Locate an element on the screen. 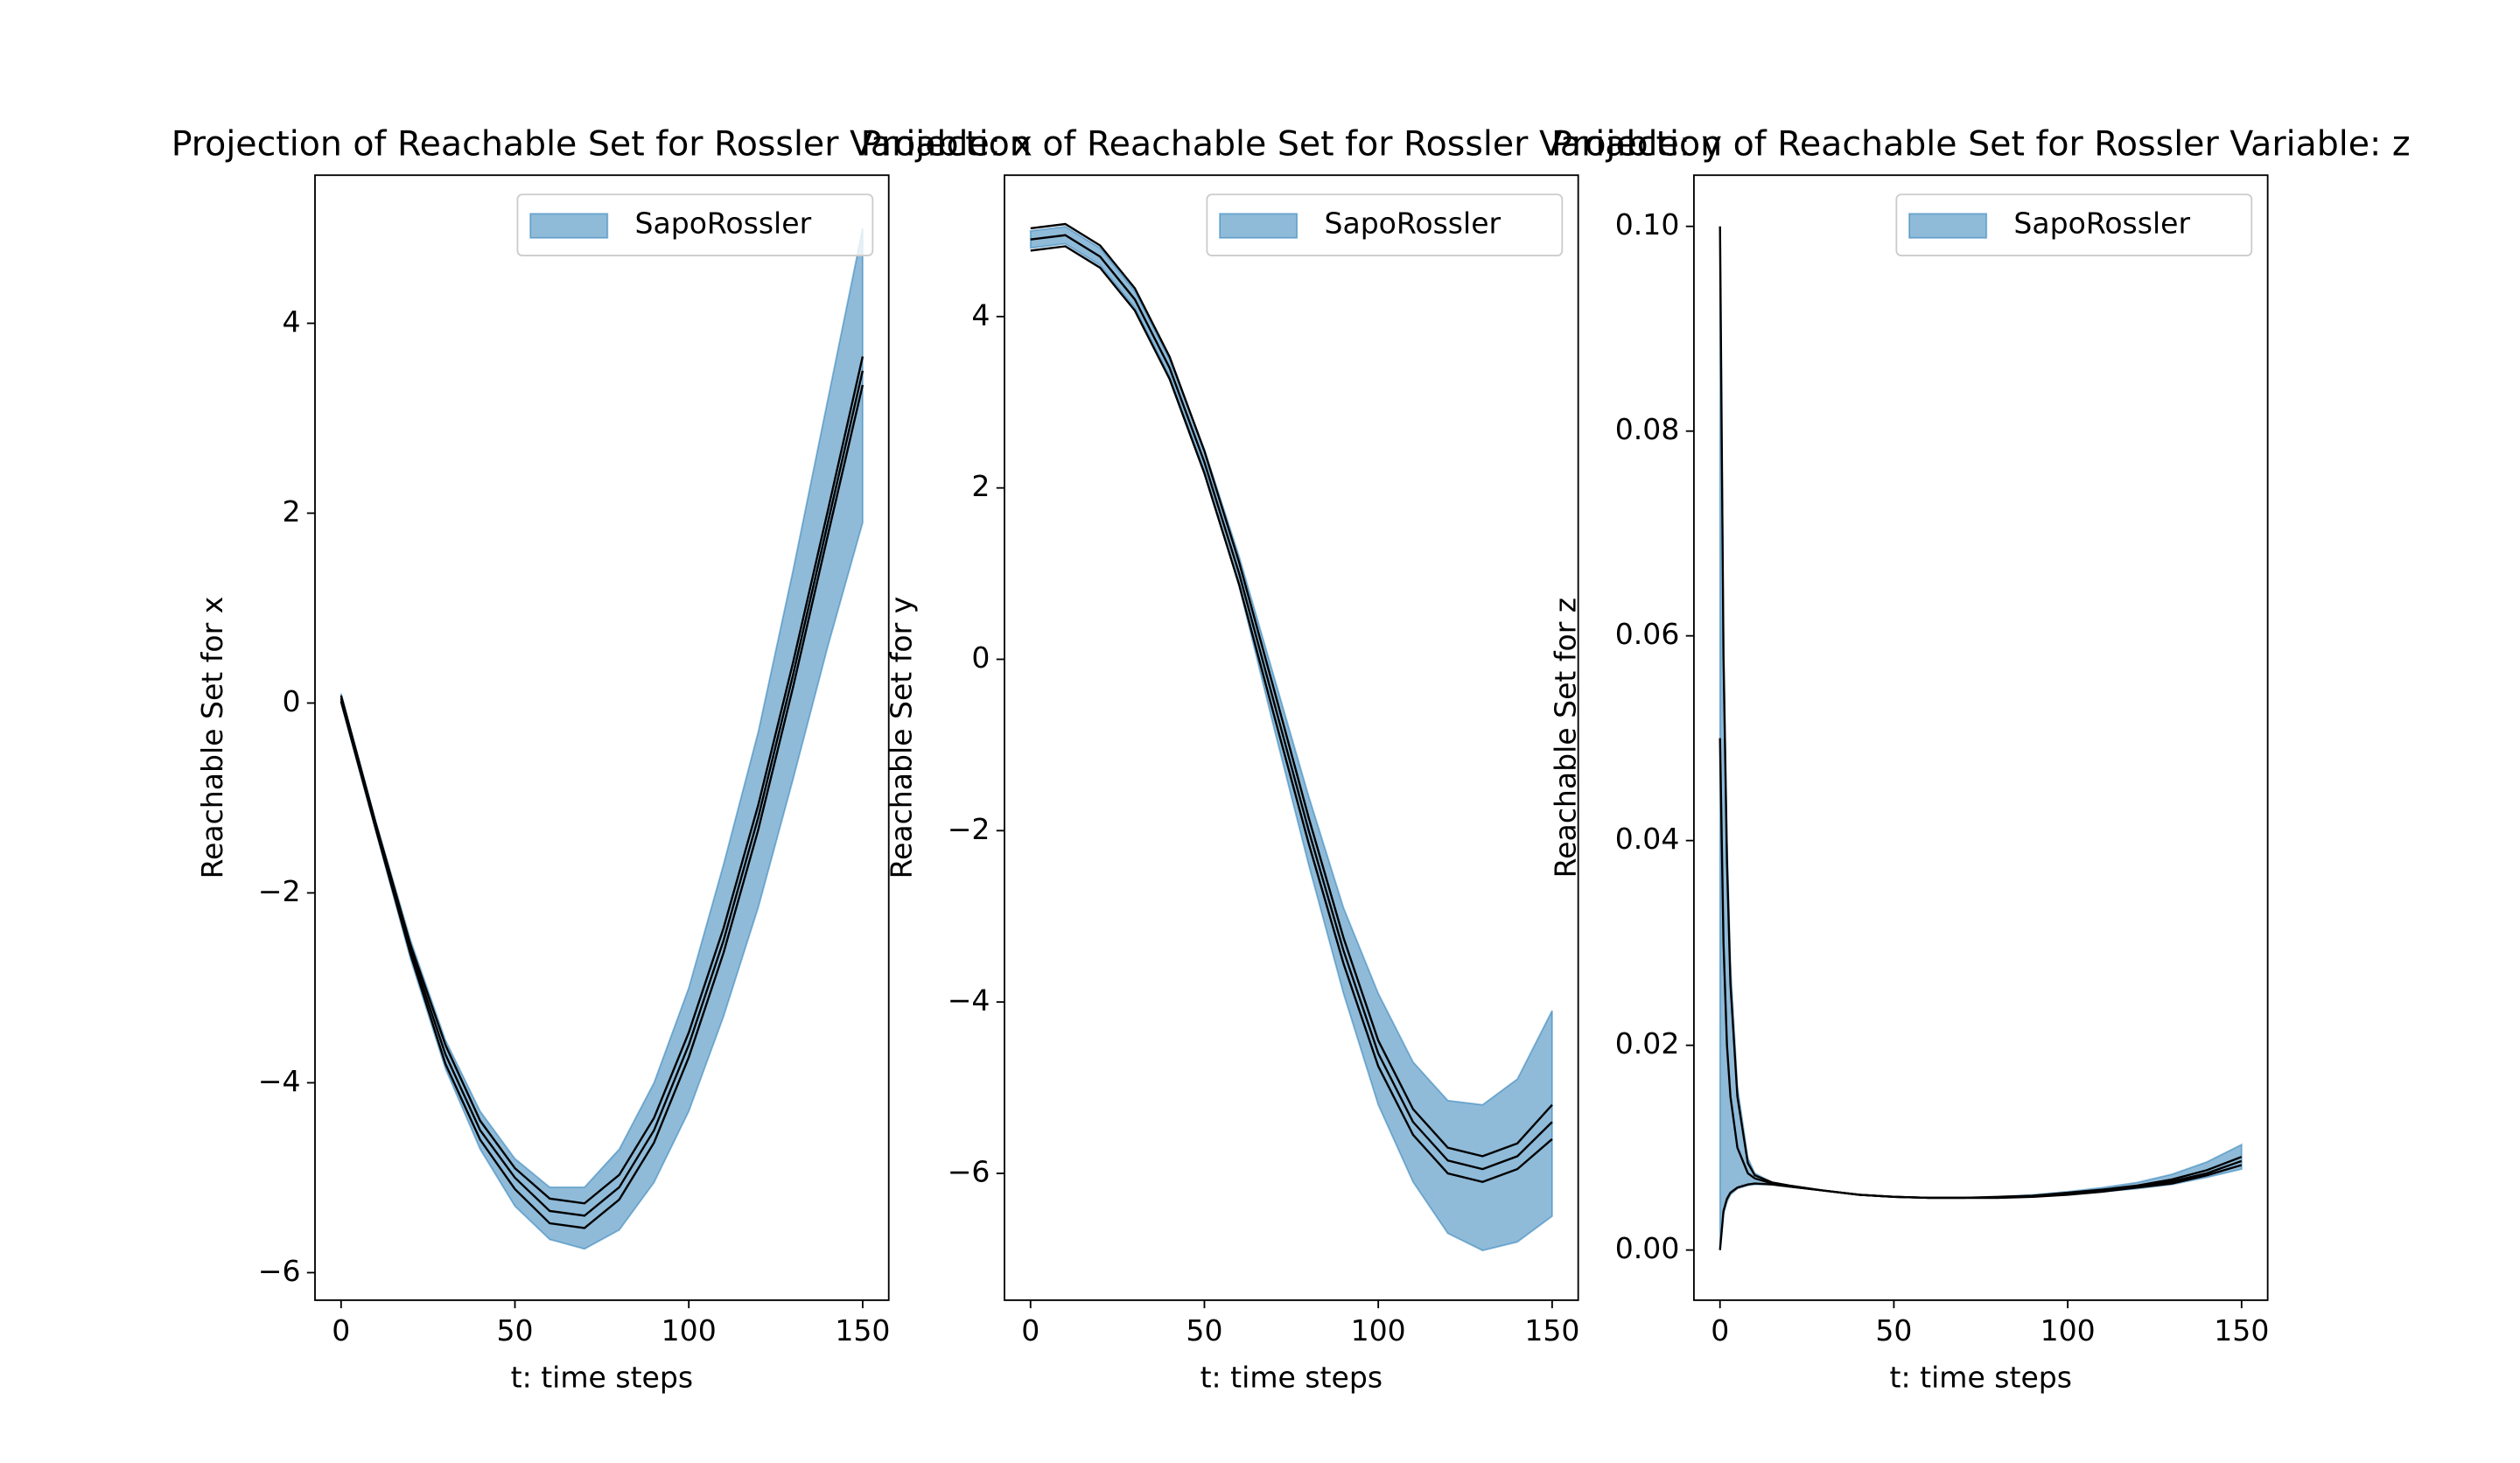 This screenshot has height=1463, width=2520. y-axis-label: Reachable Set for x is located at coordinates (212, 738).